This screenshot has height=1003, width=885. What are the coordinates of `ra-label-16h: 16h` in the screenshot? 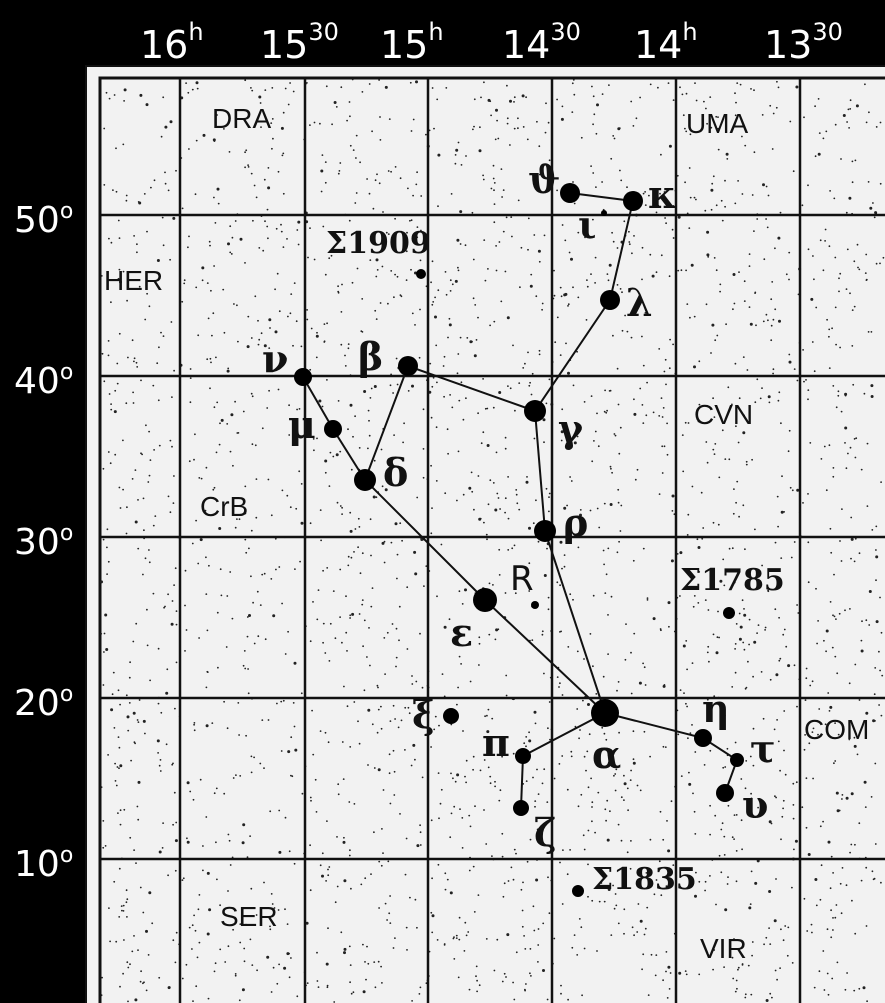 It's located at (172, 42).